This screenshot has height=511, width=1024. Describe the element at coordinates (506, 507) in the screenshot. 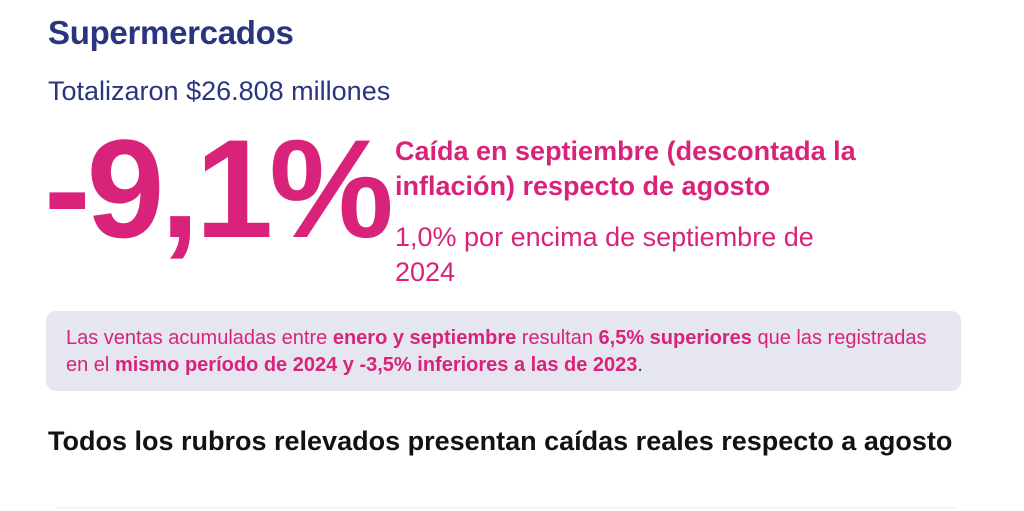

I see `divider` at that location.